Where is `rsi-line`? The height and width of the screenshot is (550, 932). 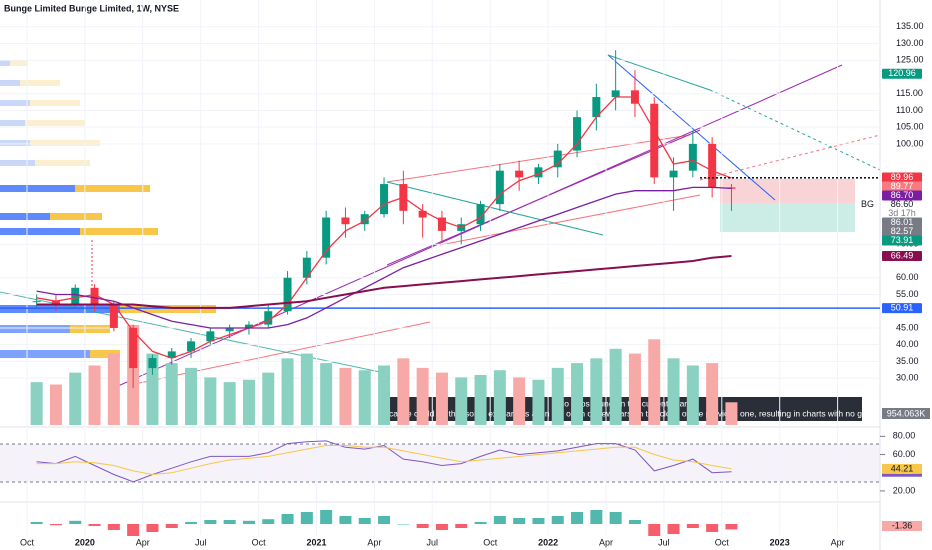
rsi-line is located at coordinates (384, 460).